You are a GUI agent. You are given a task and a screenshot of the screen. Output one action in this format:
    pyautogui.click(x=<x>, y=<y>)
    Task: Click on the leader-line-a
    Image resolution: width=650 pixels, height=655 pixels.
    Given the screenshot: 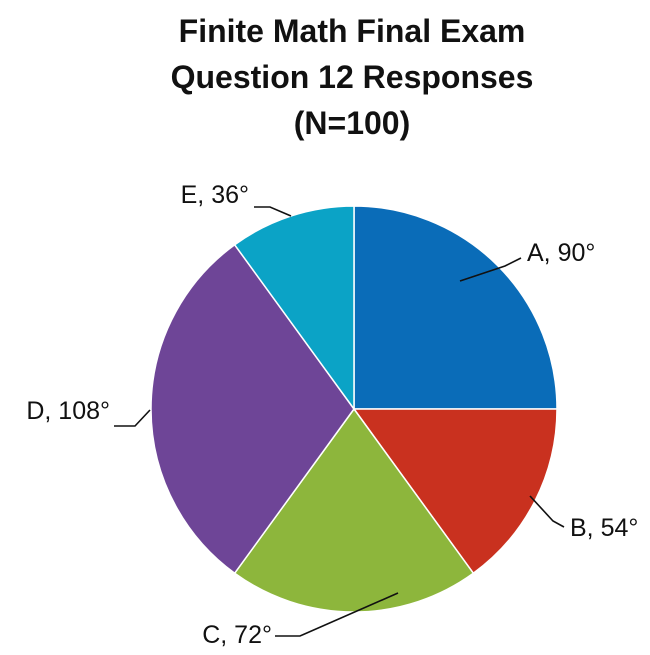 What is the action you would take?
    pyautogui.click(x=490, y=269)
    